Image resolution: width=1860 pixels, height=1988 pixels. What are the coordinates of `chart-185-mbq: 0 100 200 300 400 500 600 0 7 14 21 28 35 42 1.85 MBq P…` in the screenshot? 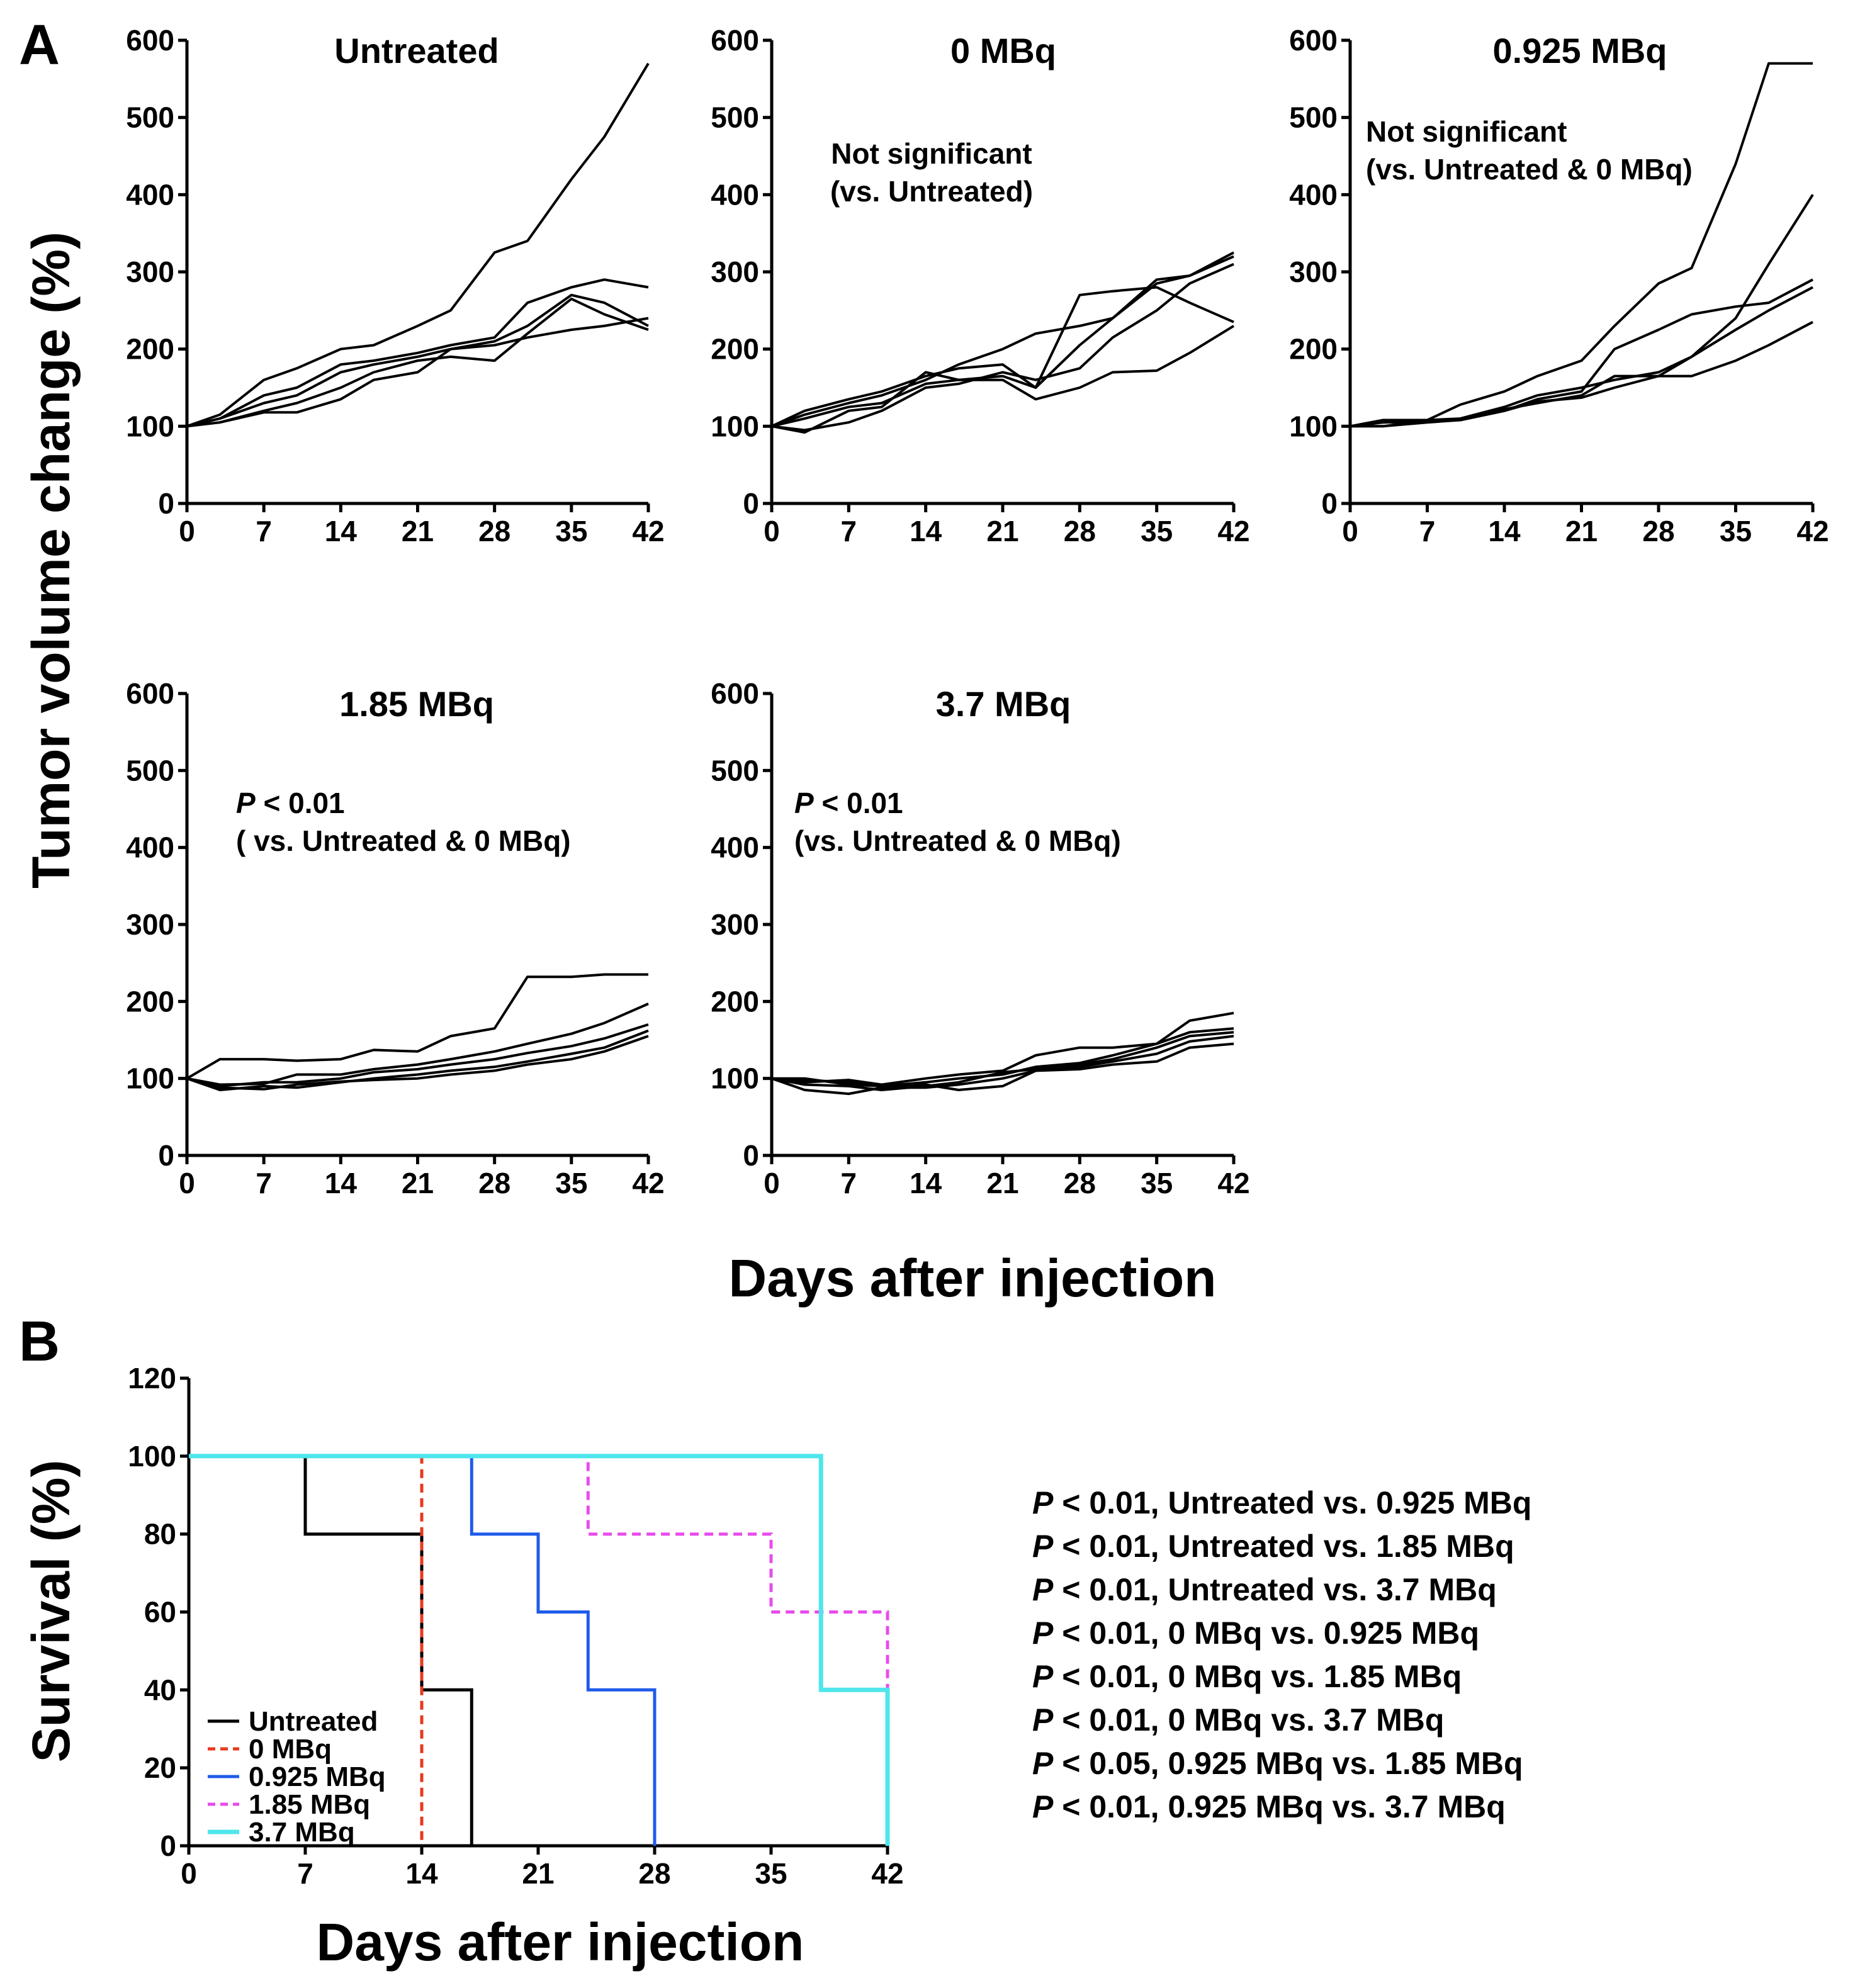 It's located at (395, 938).